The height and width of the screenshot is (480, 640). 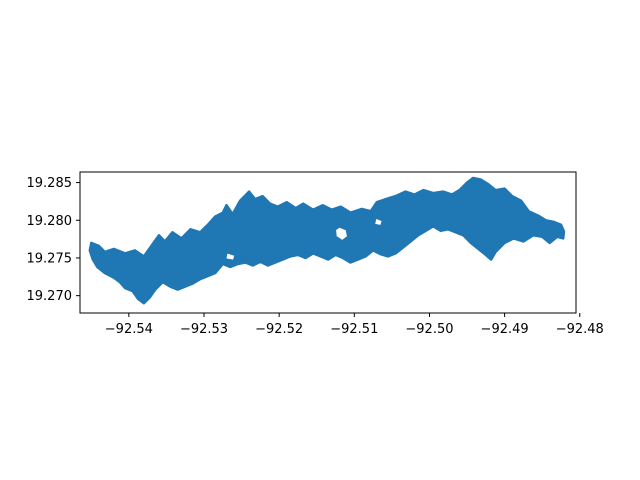 What do you see at coordinates (204, 329) in the screenshot?
I see `x-tick-label: −92.53` at bounding box center [204, 329].